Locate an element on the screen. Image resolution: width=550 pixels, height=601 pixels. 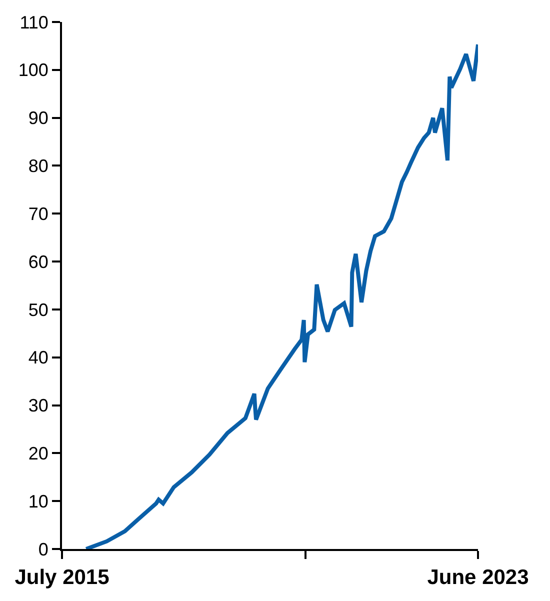
y-tick-label: 90 is located at coordinates (38, 118).